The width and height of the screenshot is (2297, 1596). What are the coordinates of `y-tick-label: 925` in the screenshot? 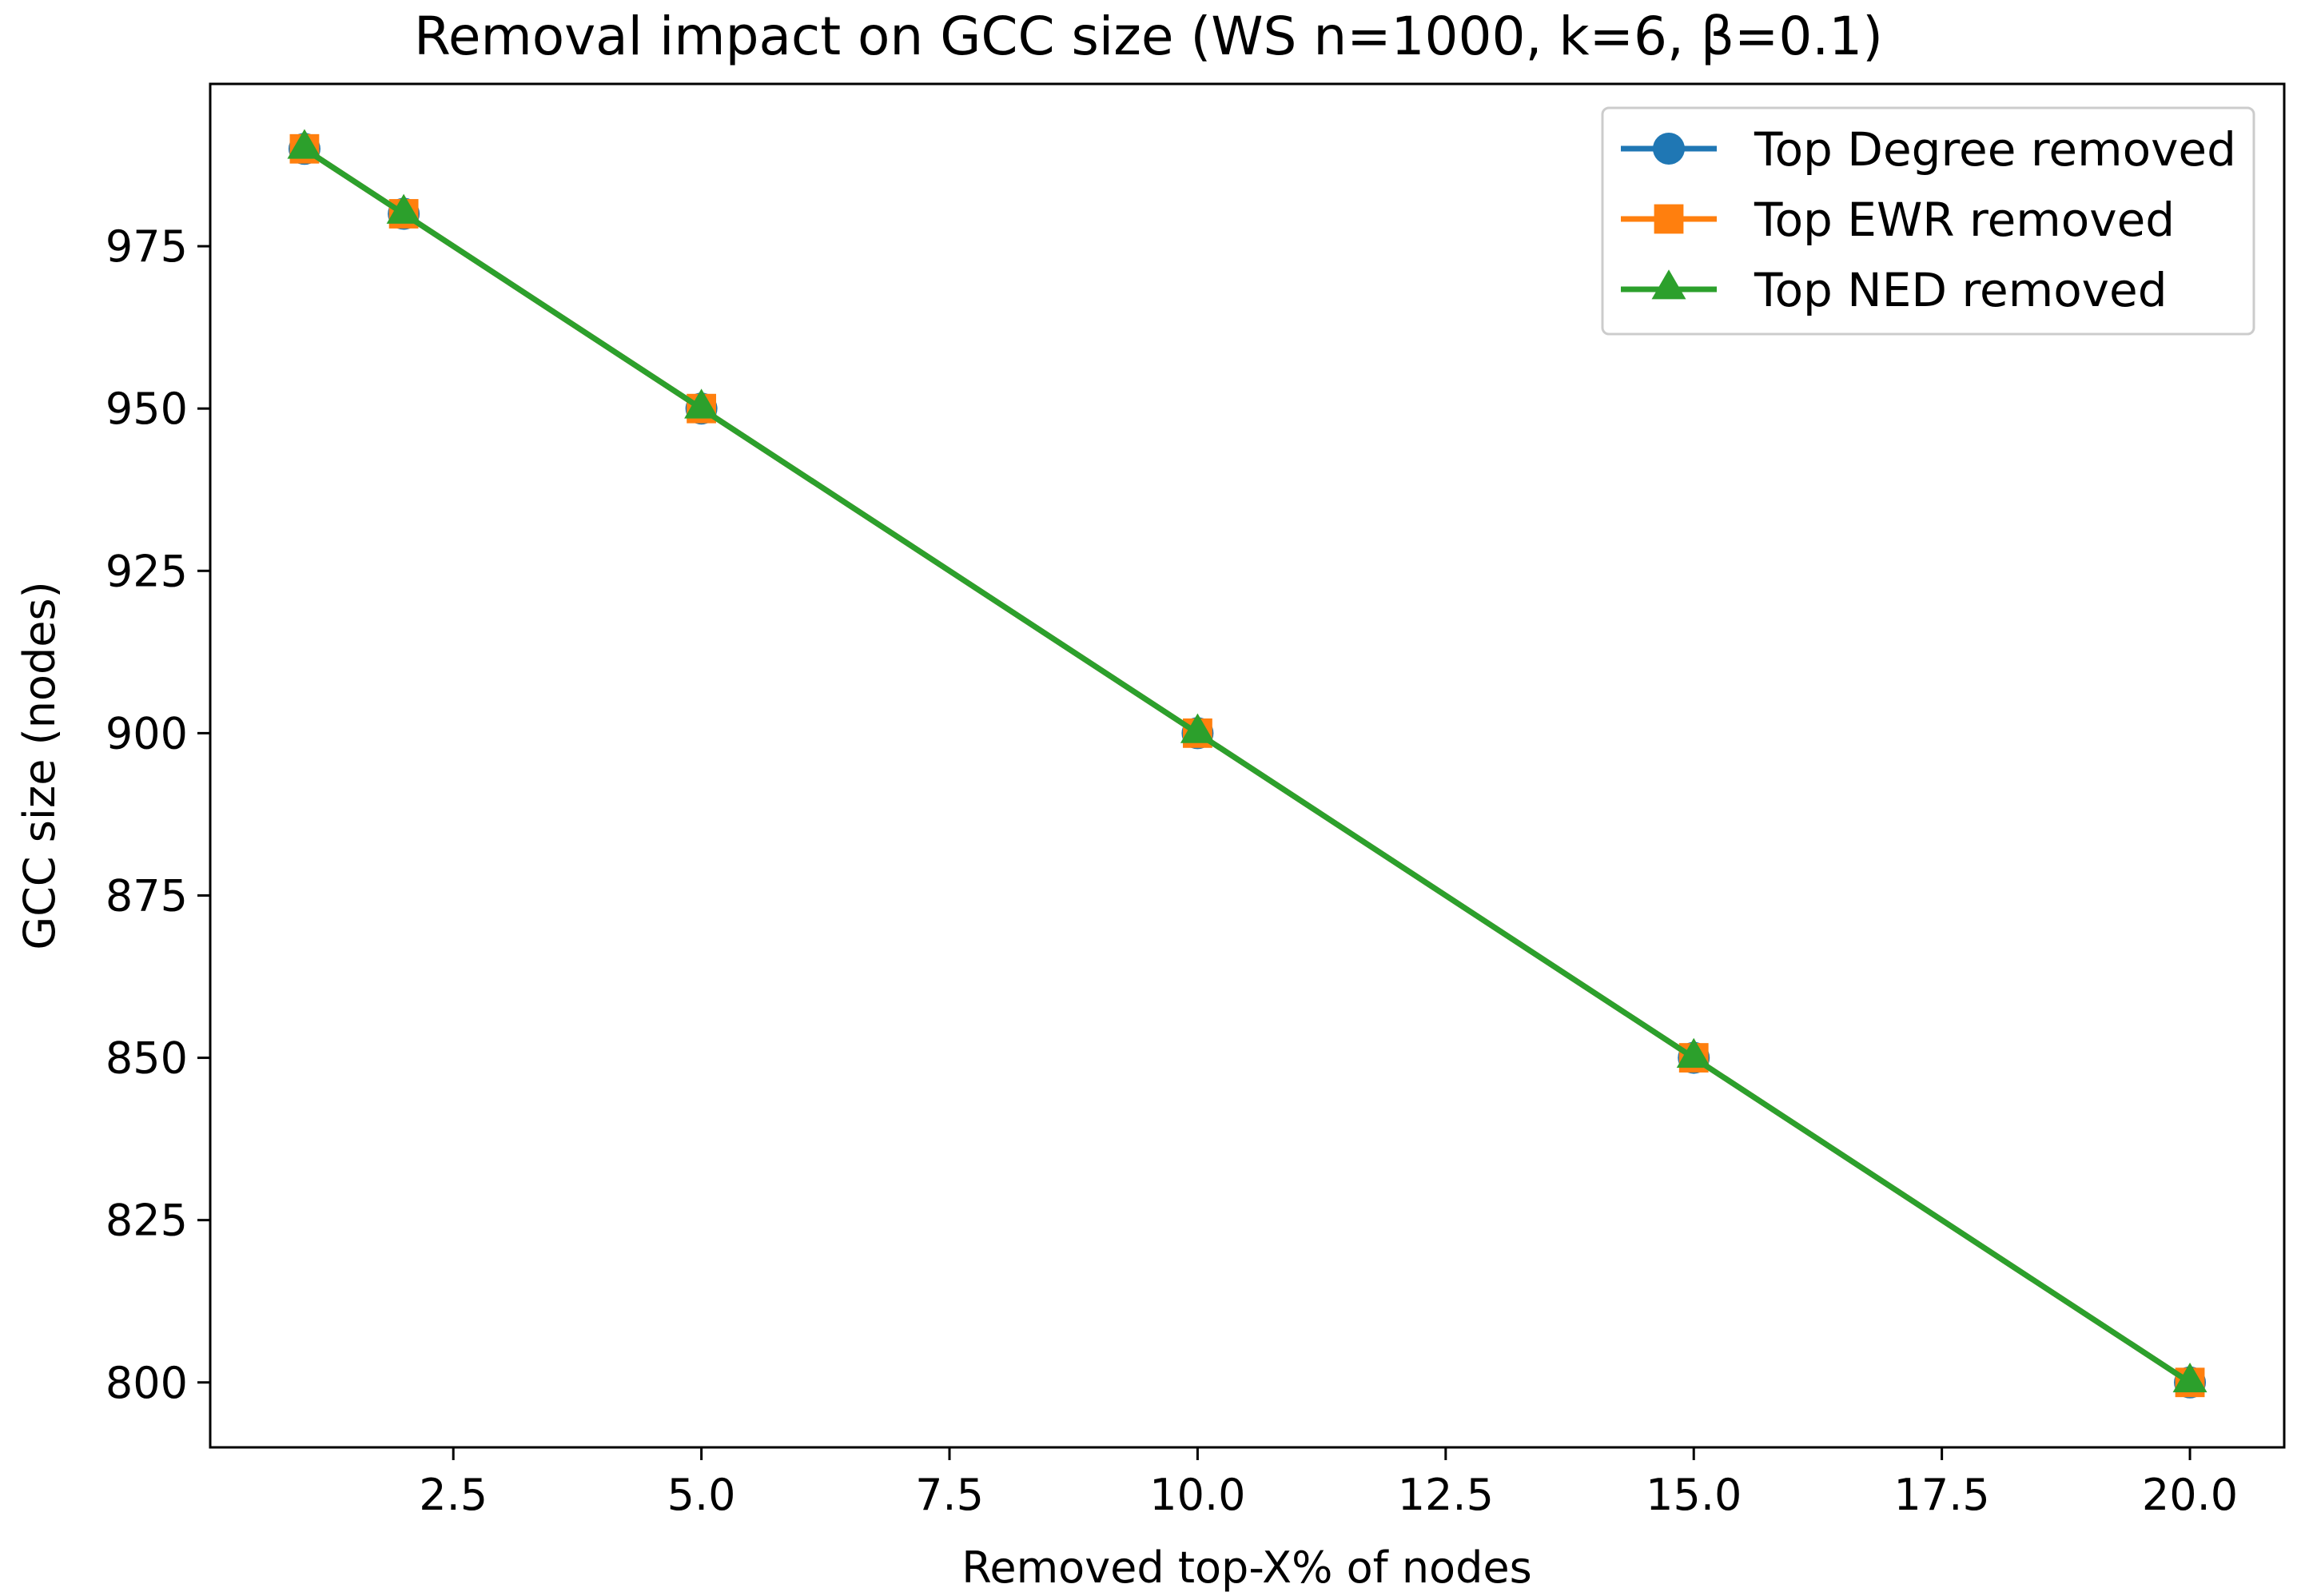 It's located at (146, 571).